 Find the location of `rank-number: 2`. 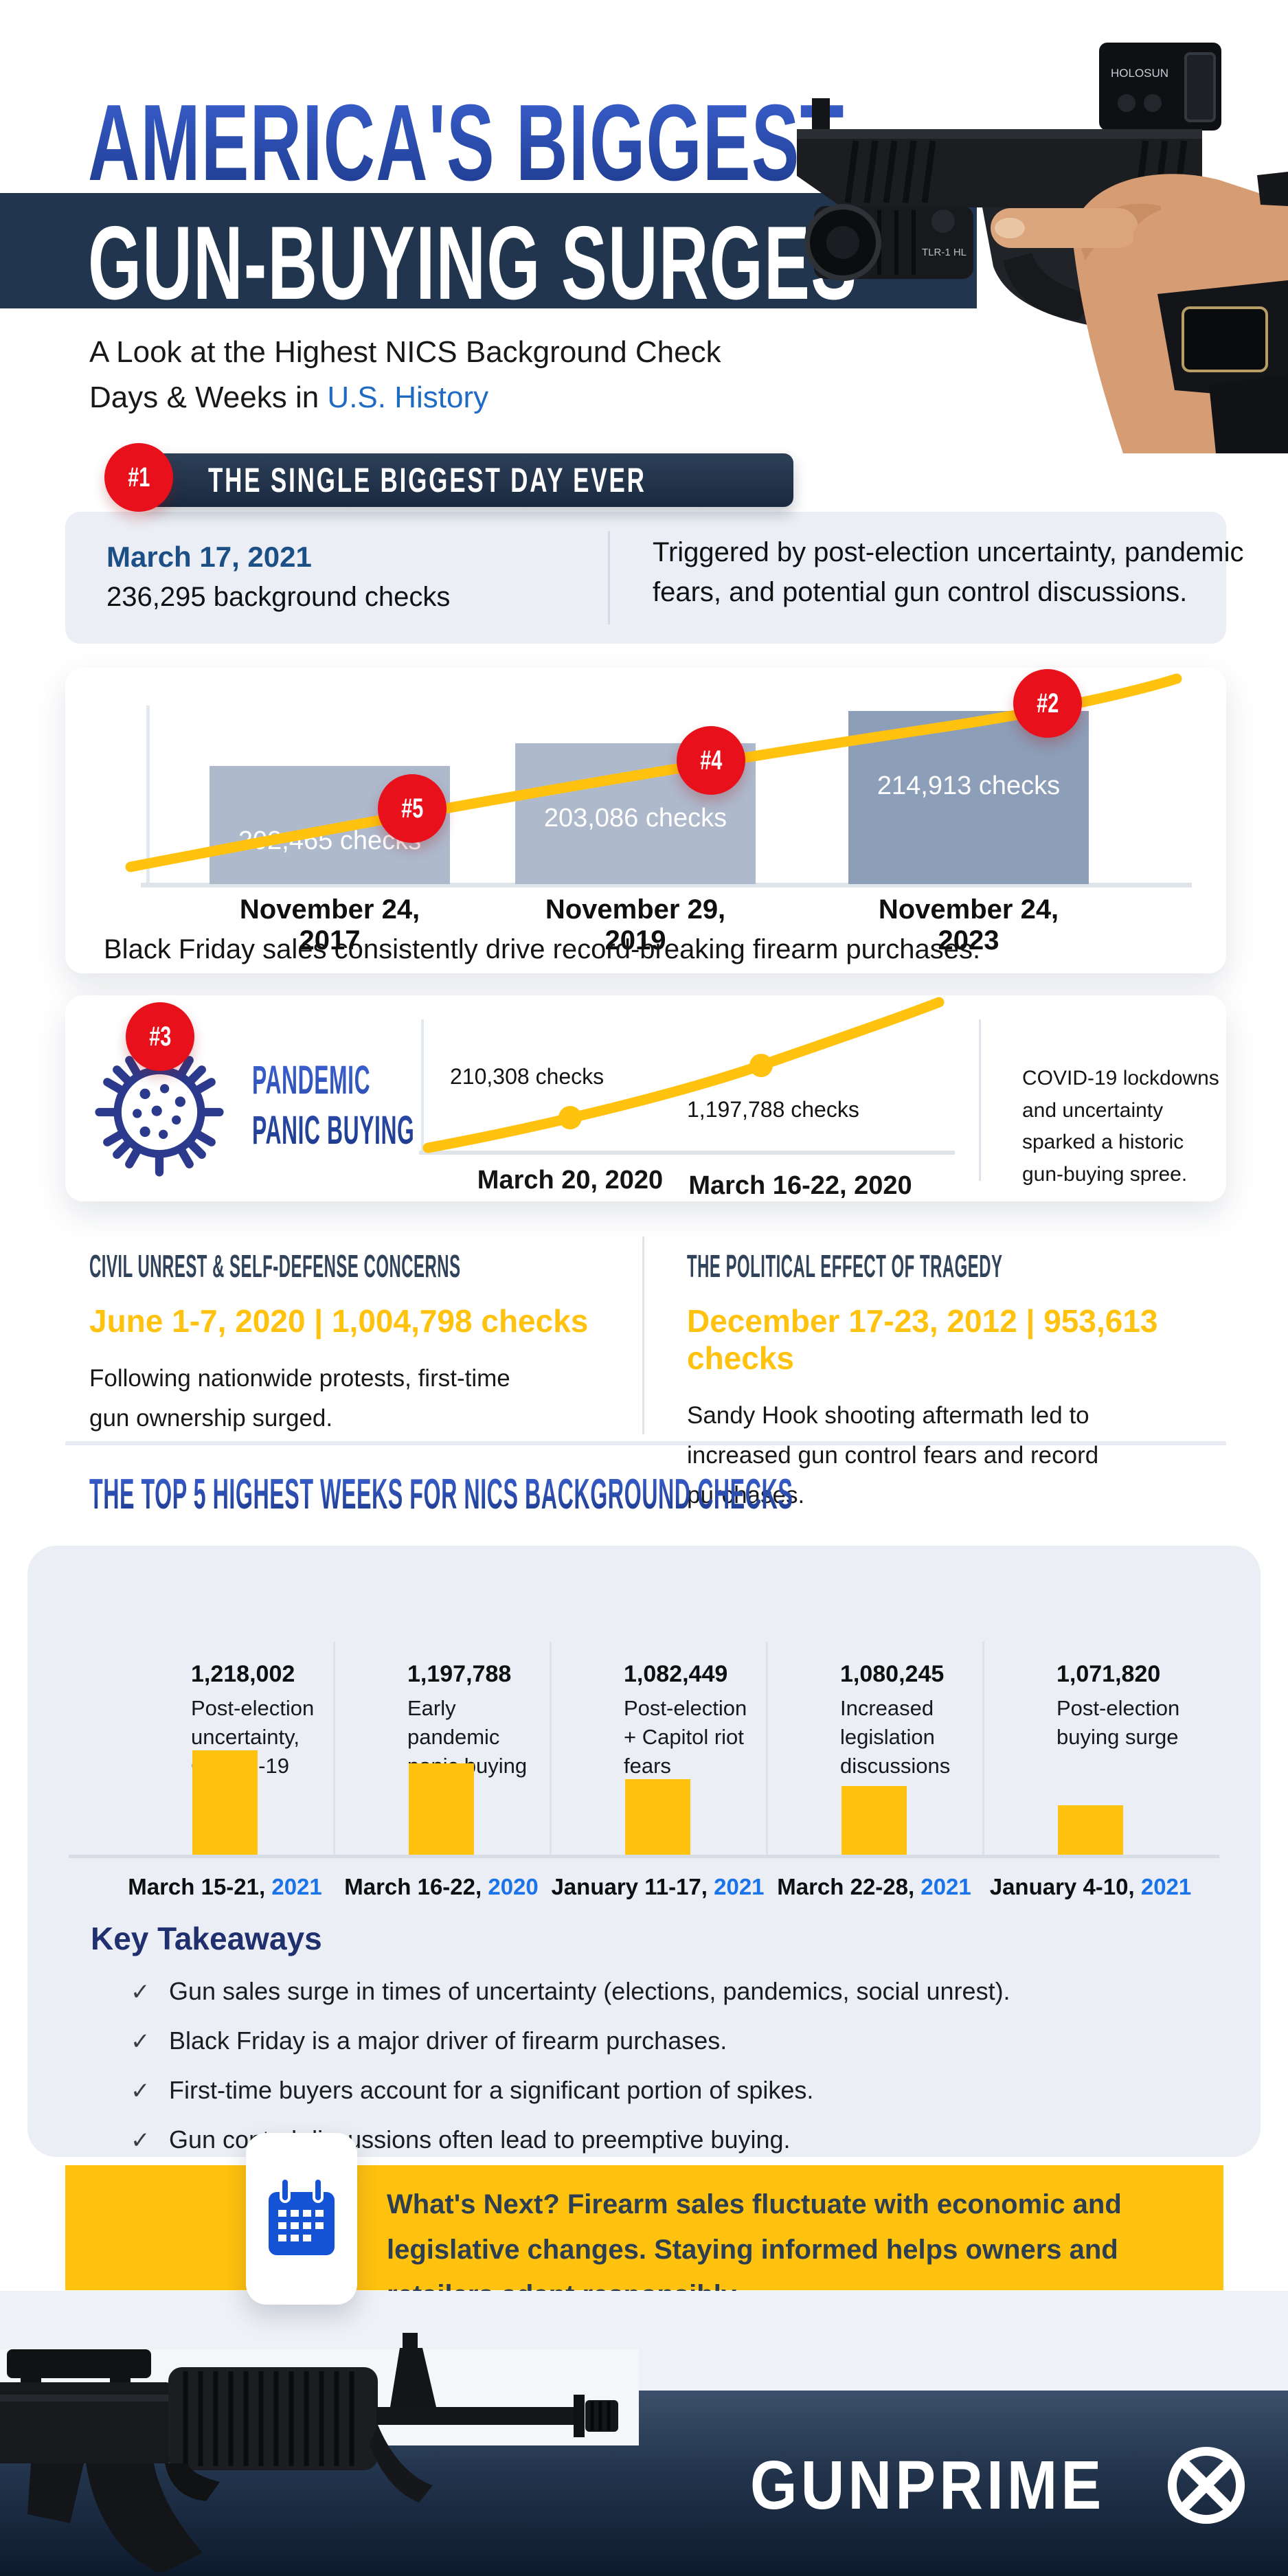

rank-number: 2 is located at coordinates (441, 1610).